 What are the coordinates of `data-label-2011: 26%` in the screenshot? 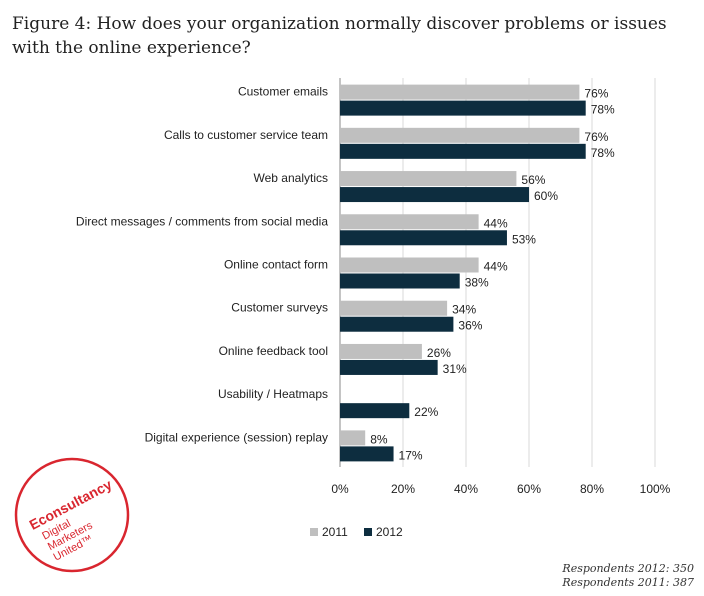 It's located at (439, 353).